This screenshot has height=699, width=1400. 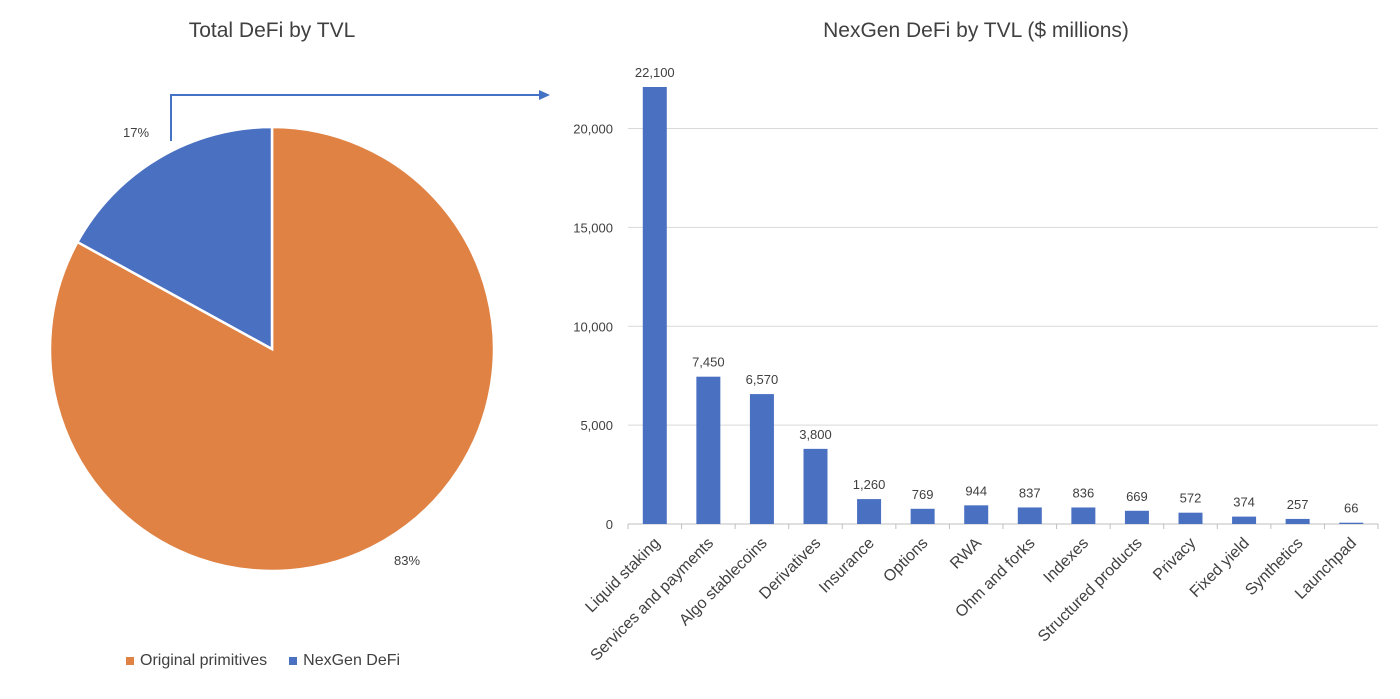 I want to click on bar-algo-stablecoins, so click(x=761, y=459).